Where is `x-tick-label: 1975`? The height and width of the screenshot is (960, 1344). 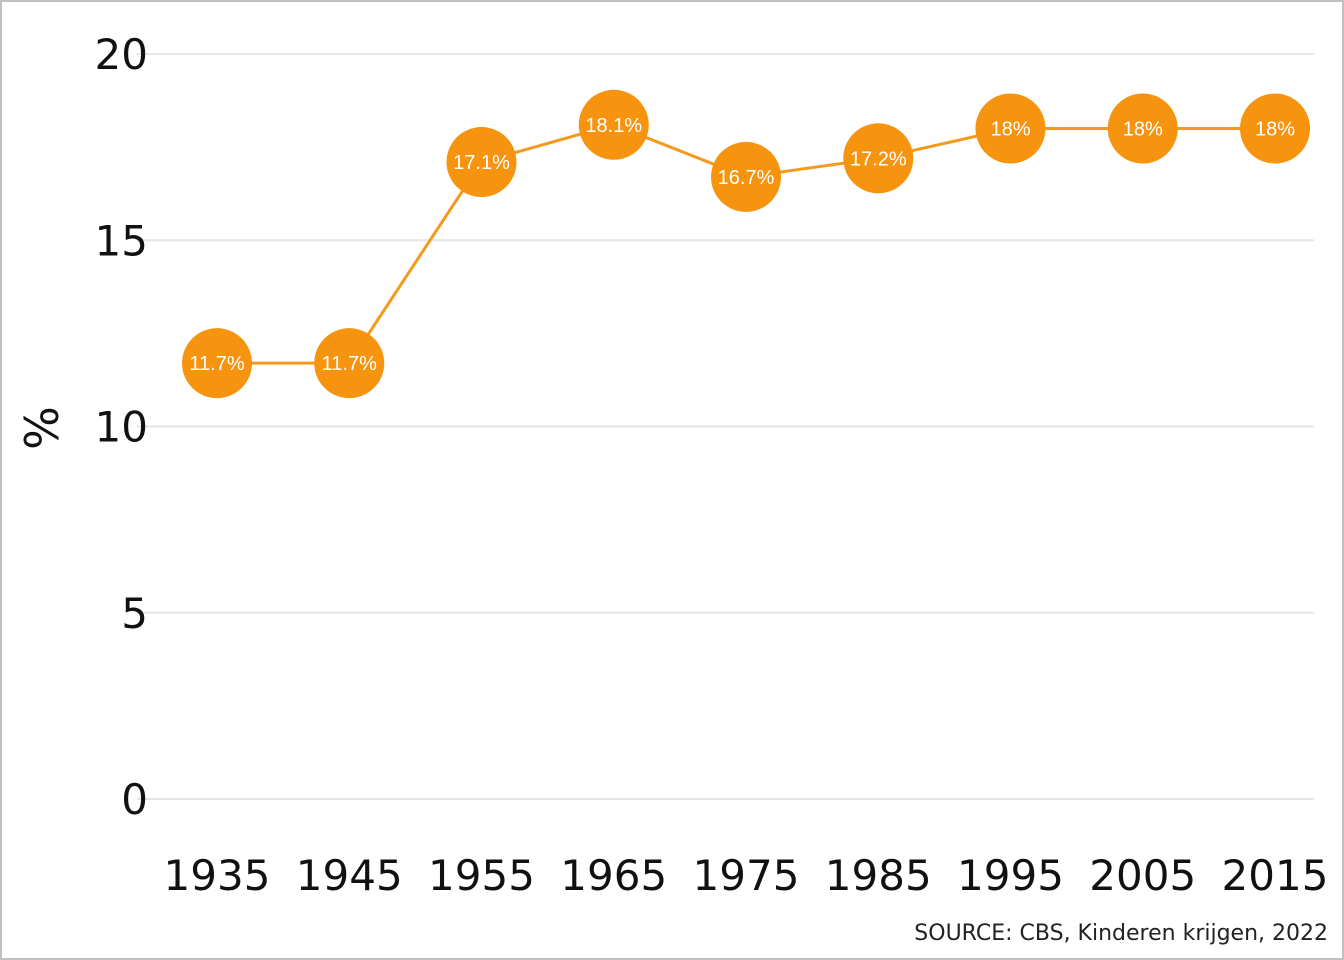
x-tick-label: 1975 is located at coordinates (746, 875).